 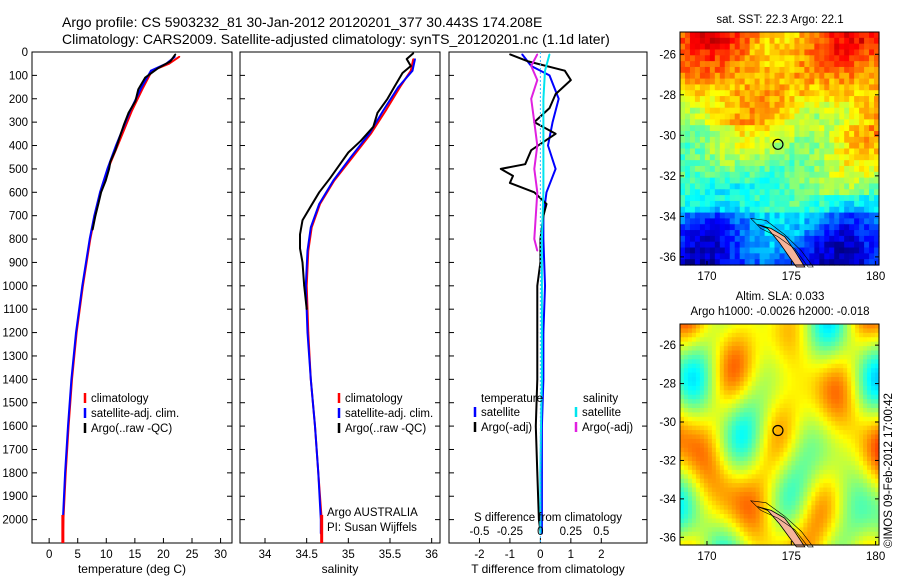 I want to click on ytick-label: 1300, so click(x=15, y=357).